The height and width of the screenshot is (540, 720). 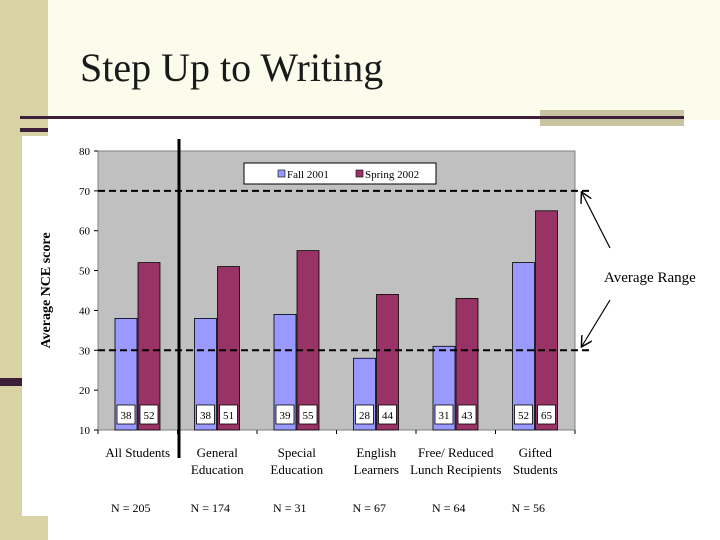 What do you see at coordinates (85, 311) in the screenshot?
I see `y-tick-label: 40` at bounding box center [85, 311].